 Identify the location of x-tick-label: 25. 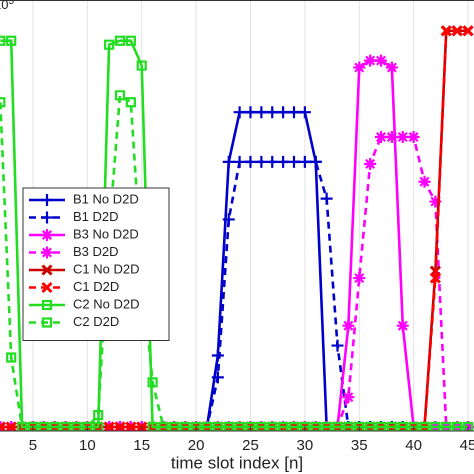
(250, 445).